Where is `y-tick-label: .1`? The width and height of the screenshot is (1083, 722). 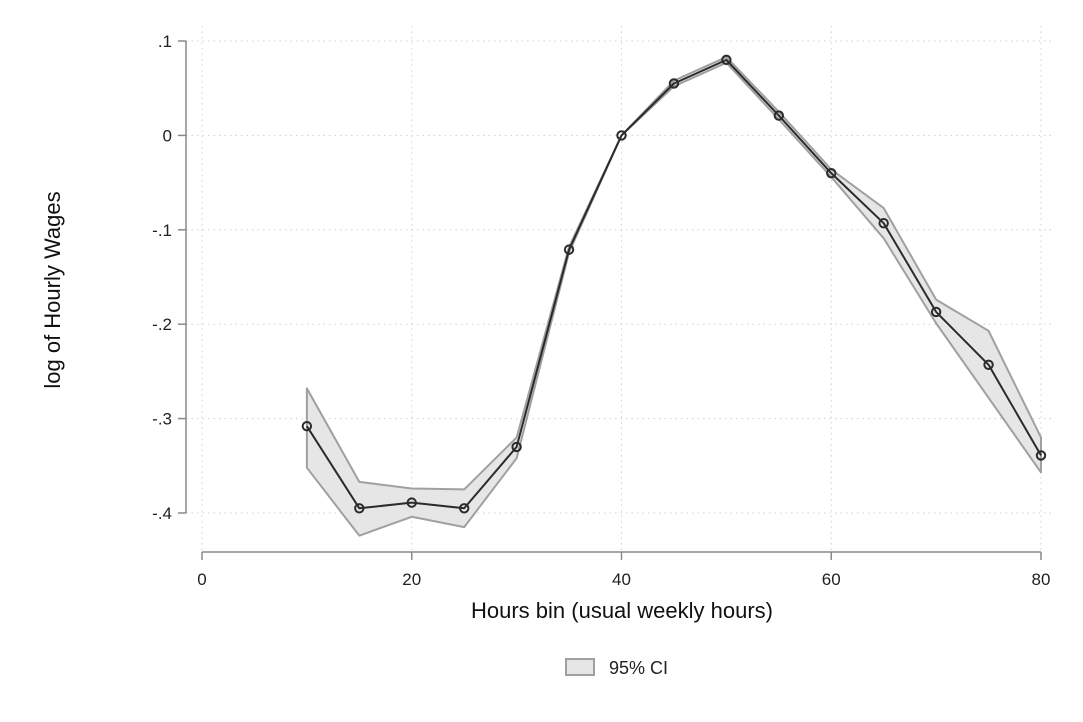 y-tick-label: .1 is located at coordinates (165, 41).